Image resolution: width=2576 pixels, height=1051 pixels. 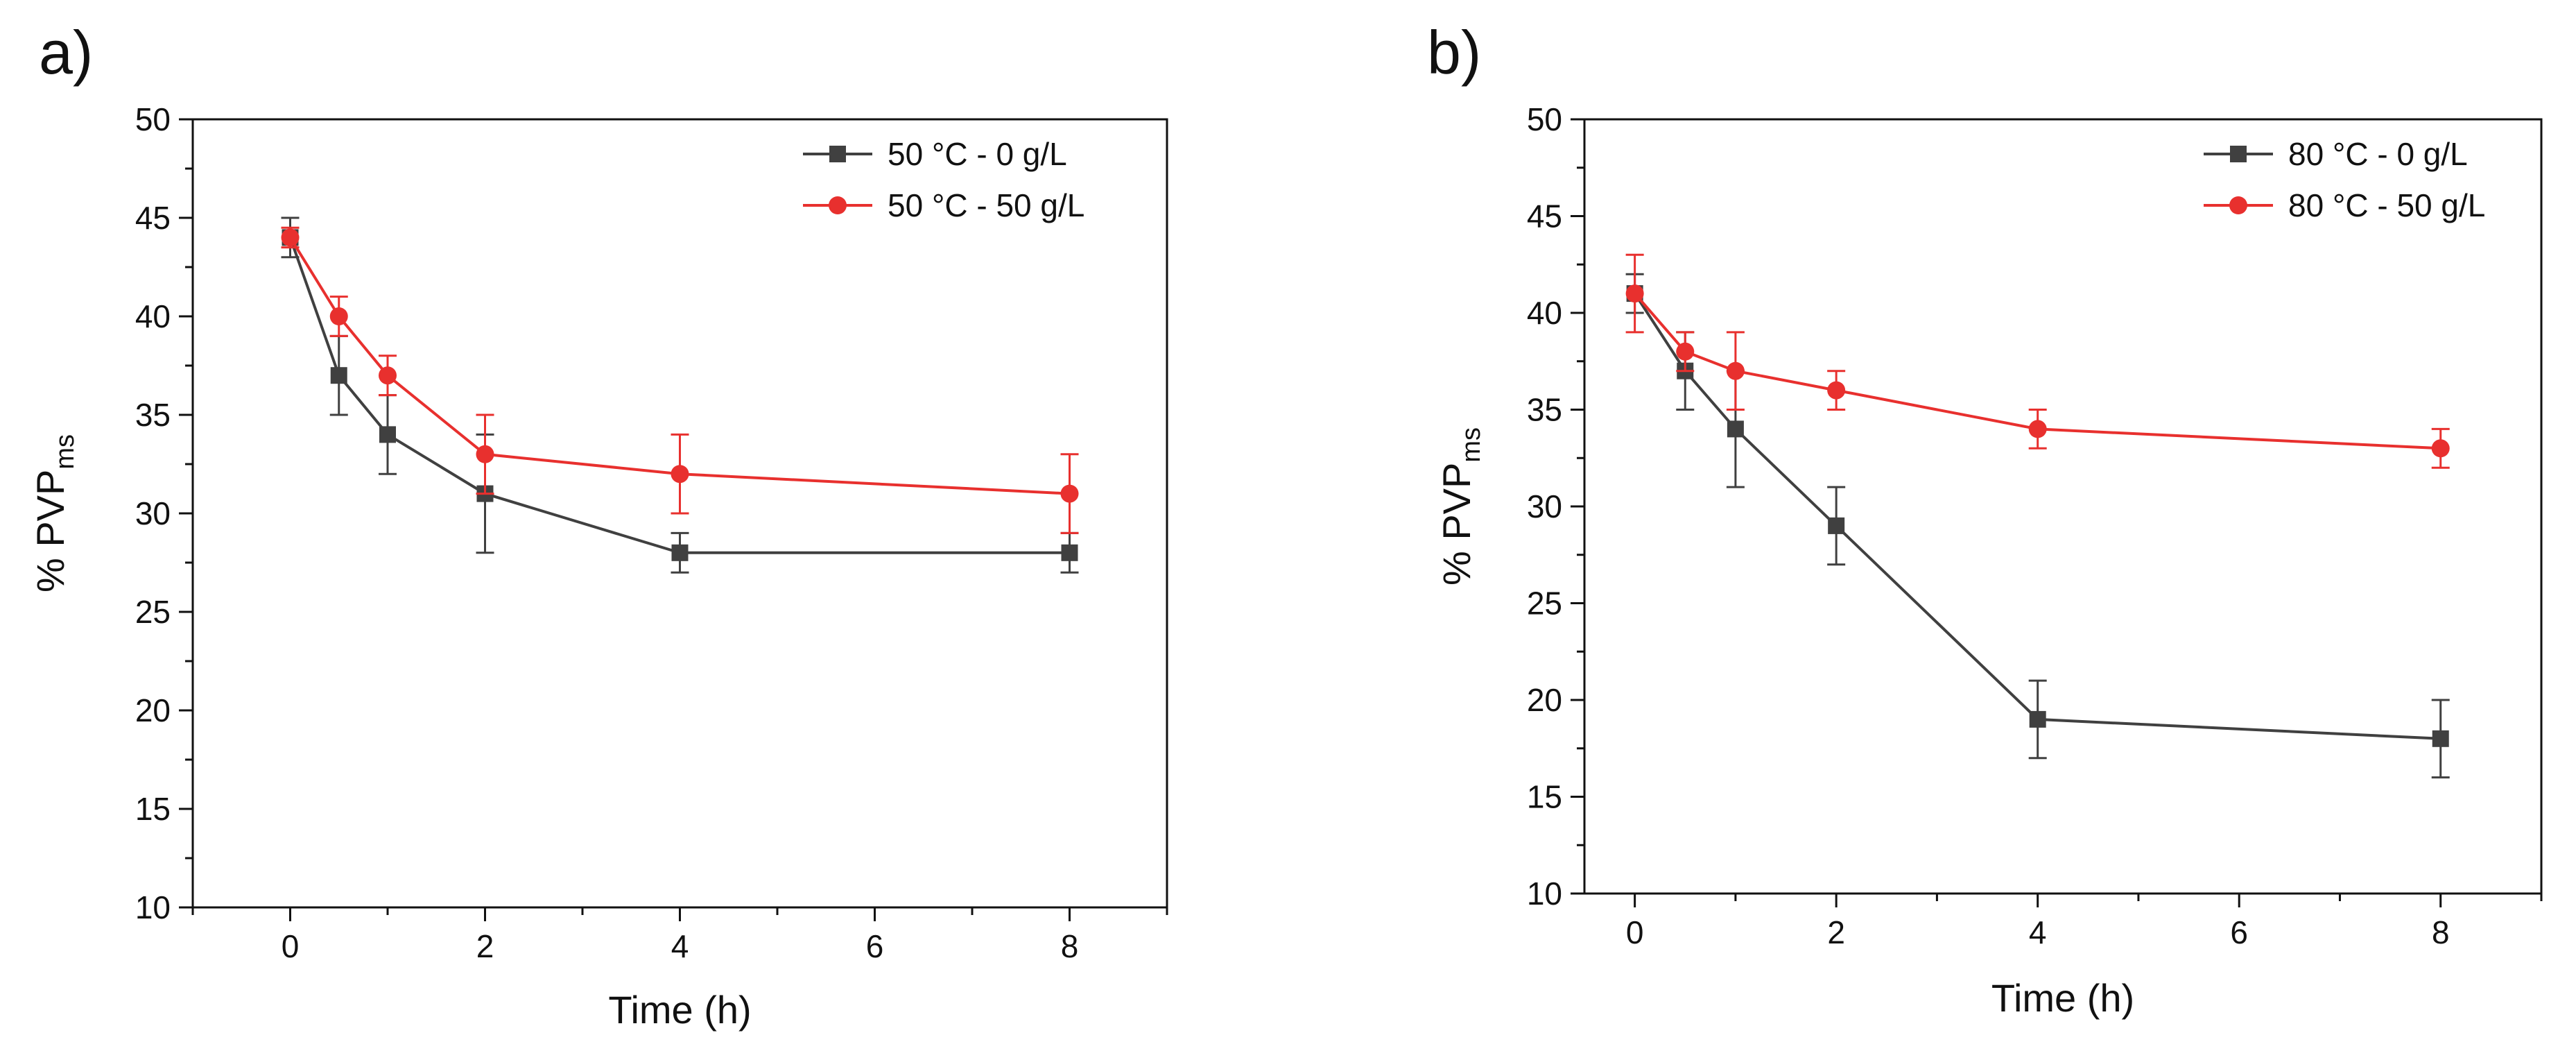 I want to click on legend: 50 °C - 0 g/L 50 °C - 50 g/L, so click(x=943, y=179).